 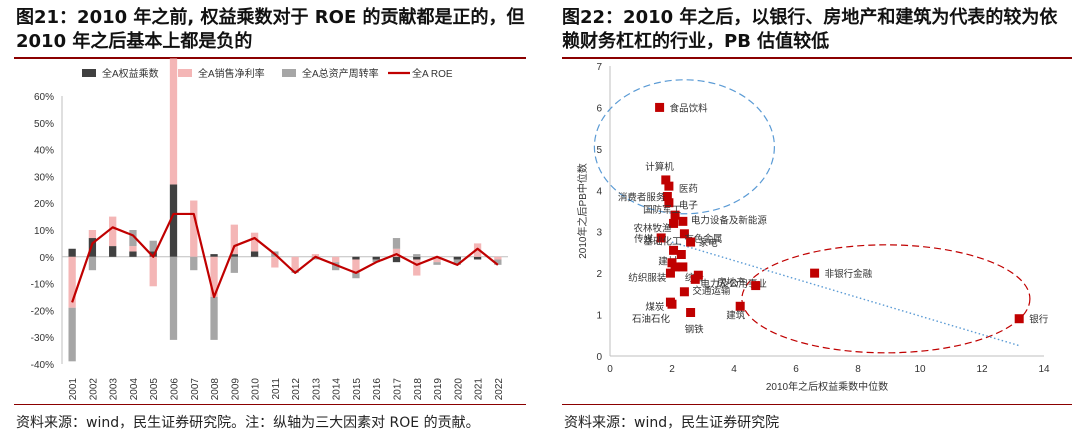 What do you see at coordinates (340, 73) in the screenshot?
I see `legend-label: 全A总资产周转率` at bounding box center [340, 73].